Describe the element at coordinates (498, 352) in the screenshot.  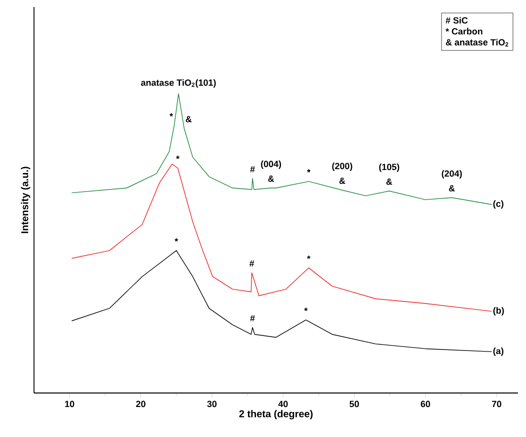
I see `series-label: (a)` at that location.